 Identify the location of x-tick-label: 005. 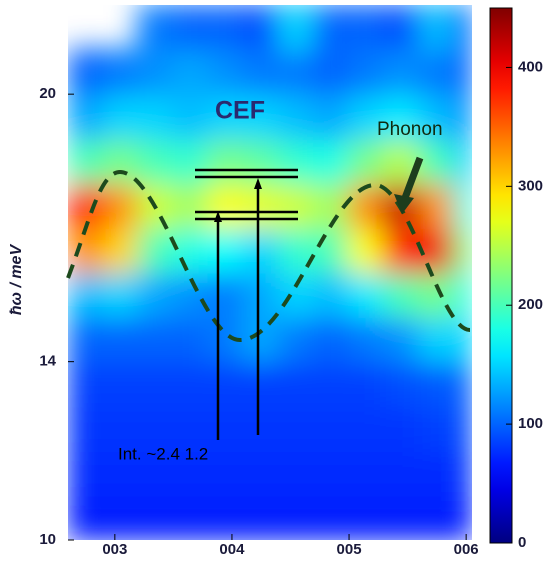
(349, 549).